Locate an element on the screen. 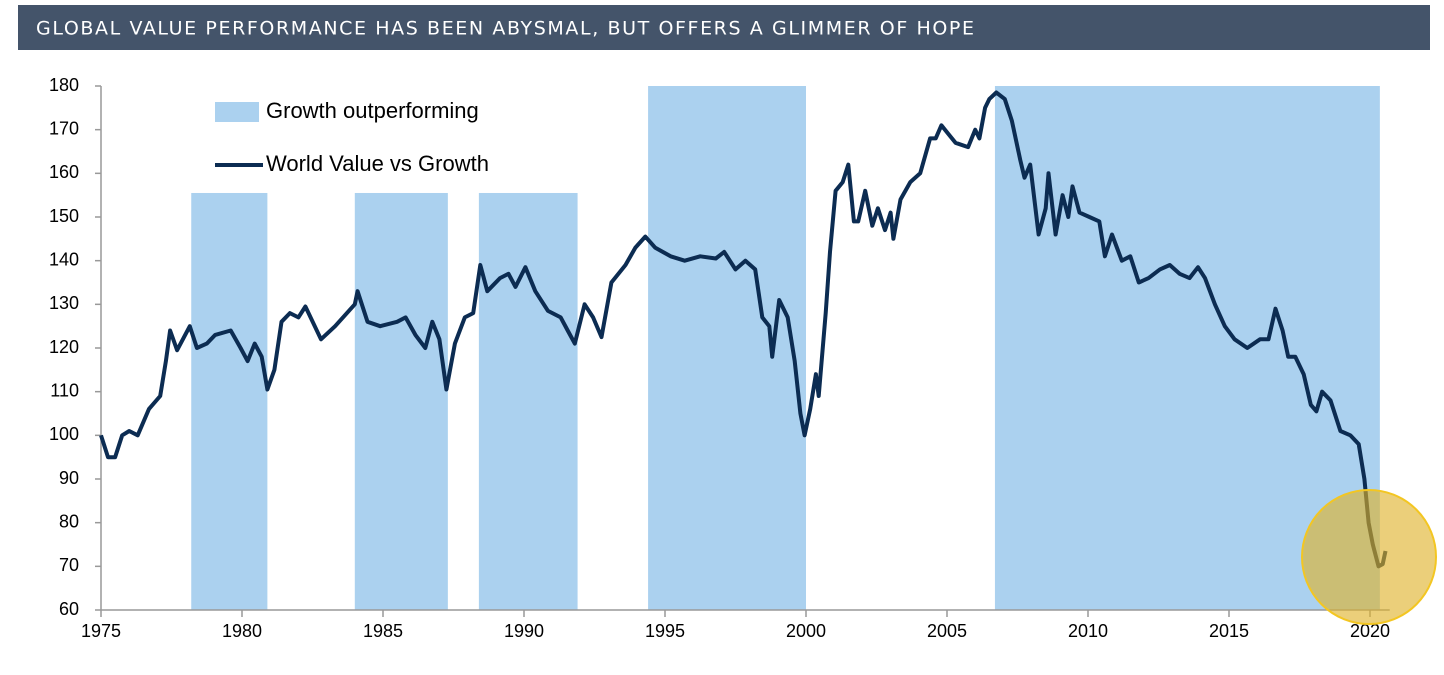  x-tick-label: 2020 is located at coordinates (1370, 631).